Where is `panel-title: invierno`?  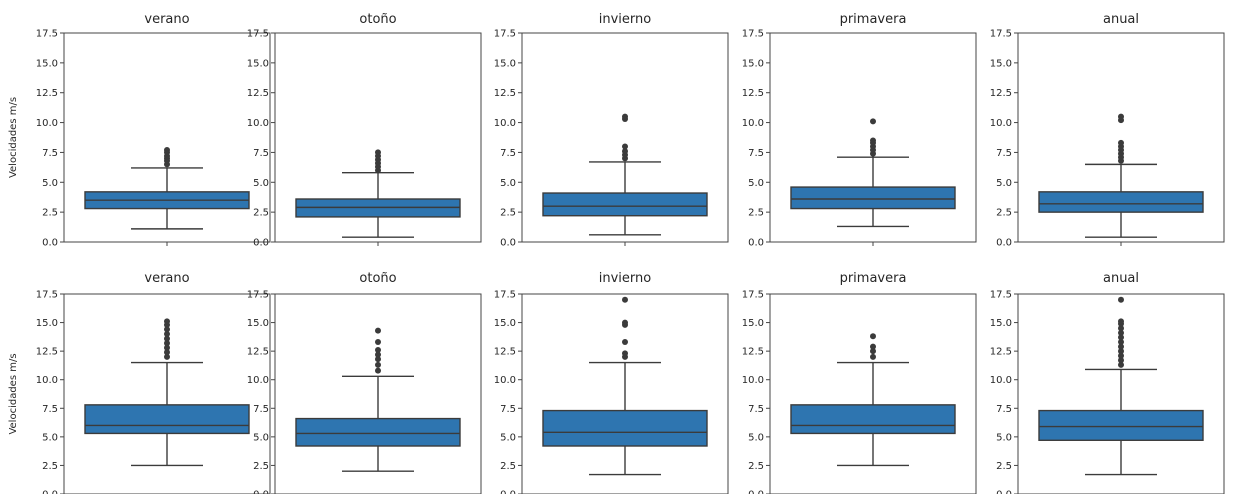
panel-title: invierno is located at coordinates (625, 19).